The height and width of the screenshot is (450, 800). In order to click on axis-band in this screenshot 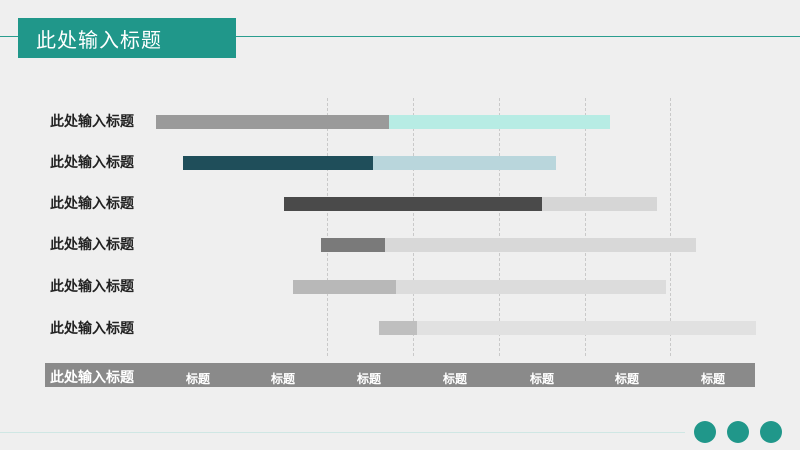, I will do `click(400, 375)`.